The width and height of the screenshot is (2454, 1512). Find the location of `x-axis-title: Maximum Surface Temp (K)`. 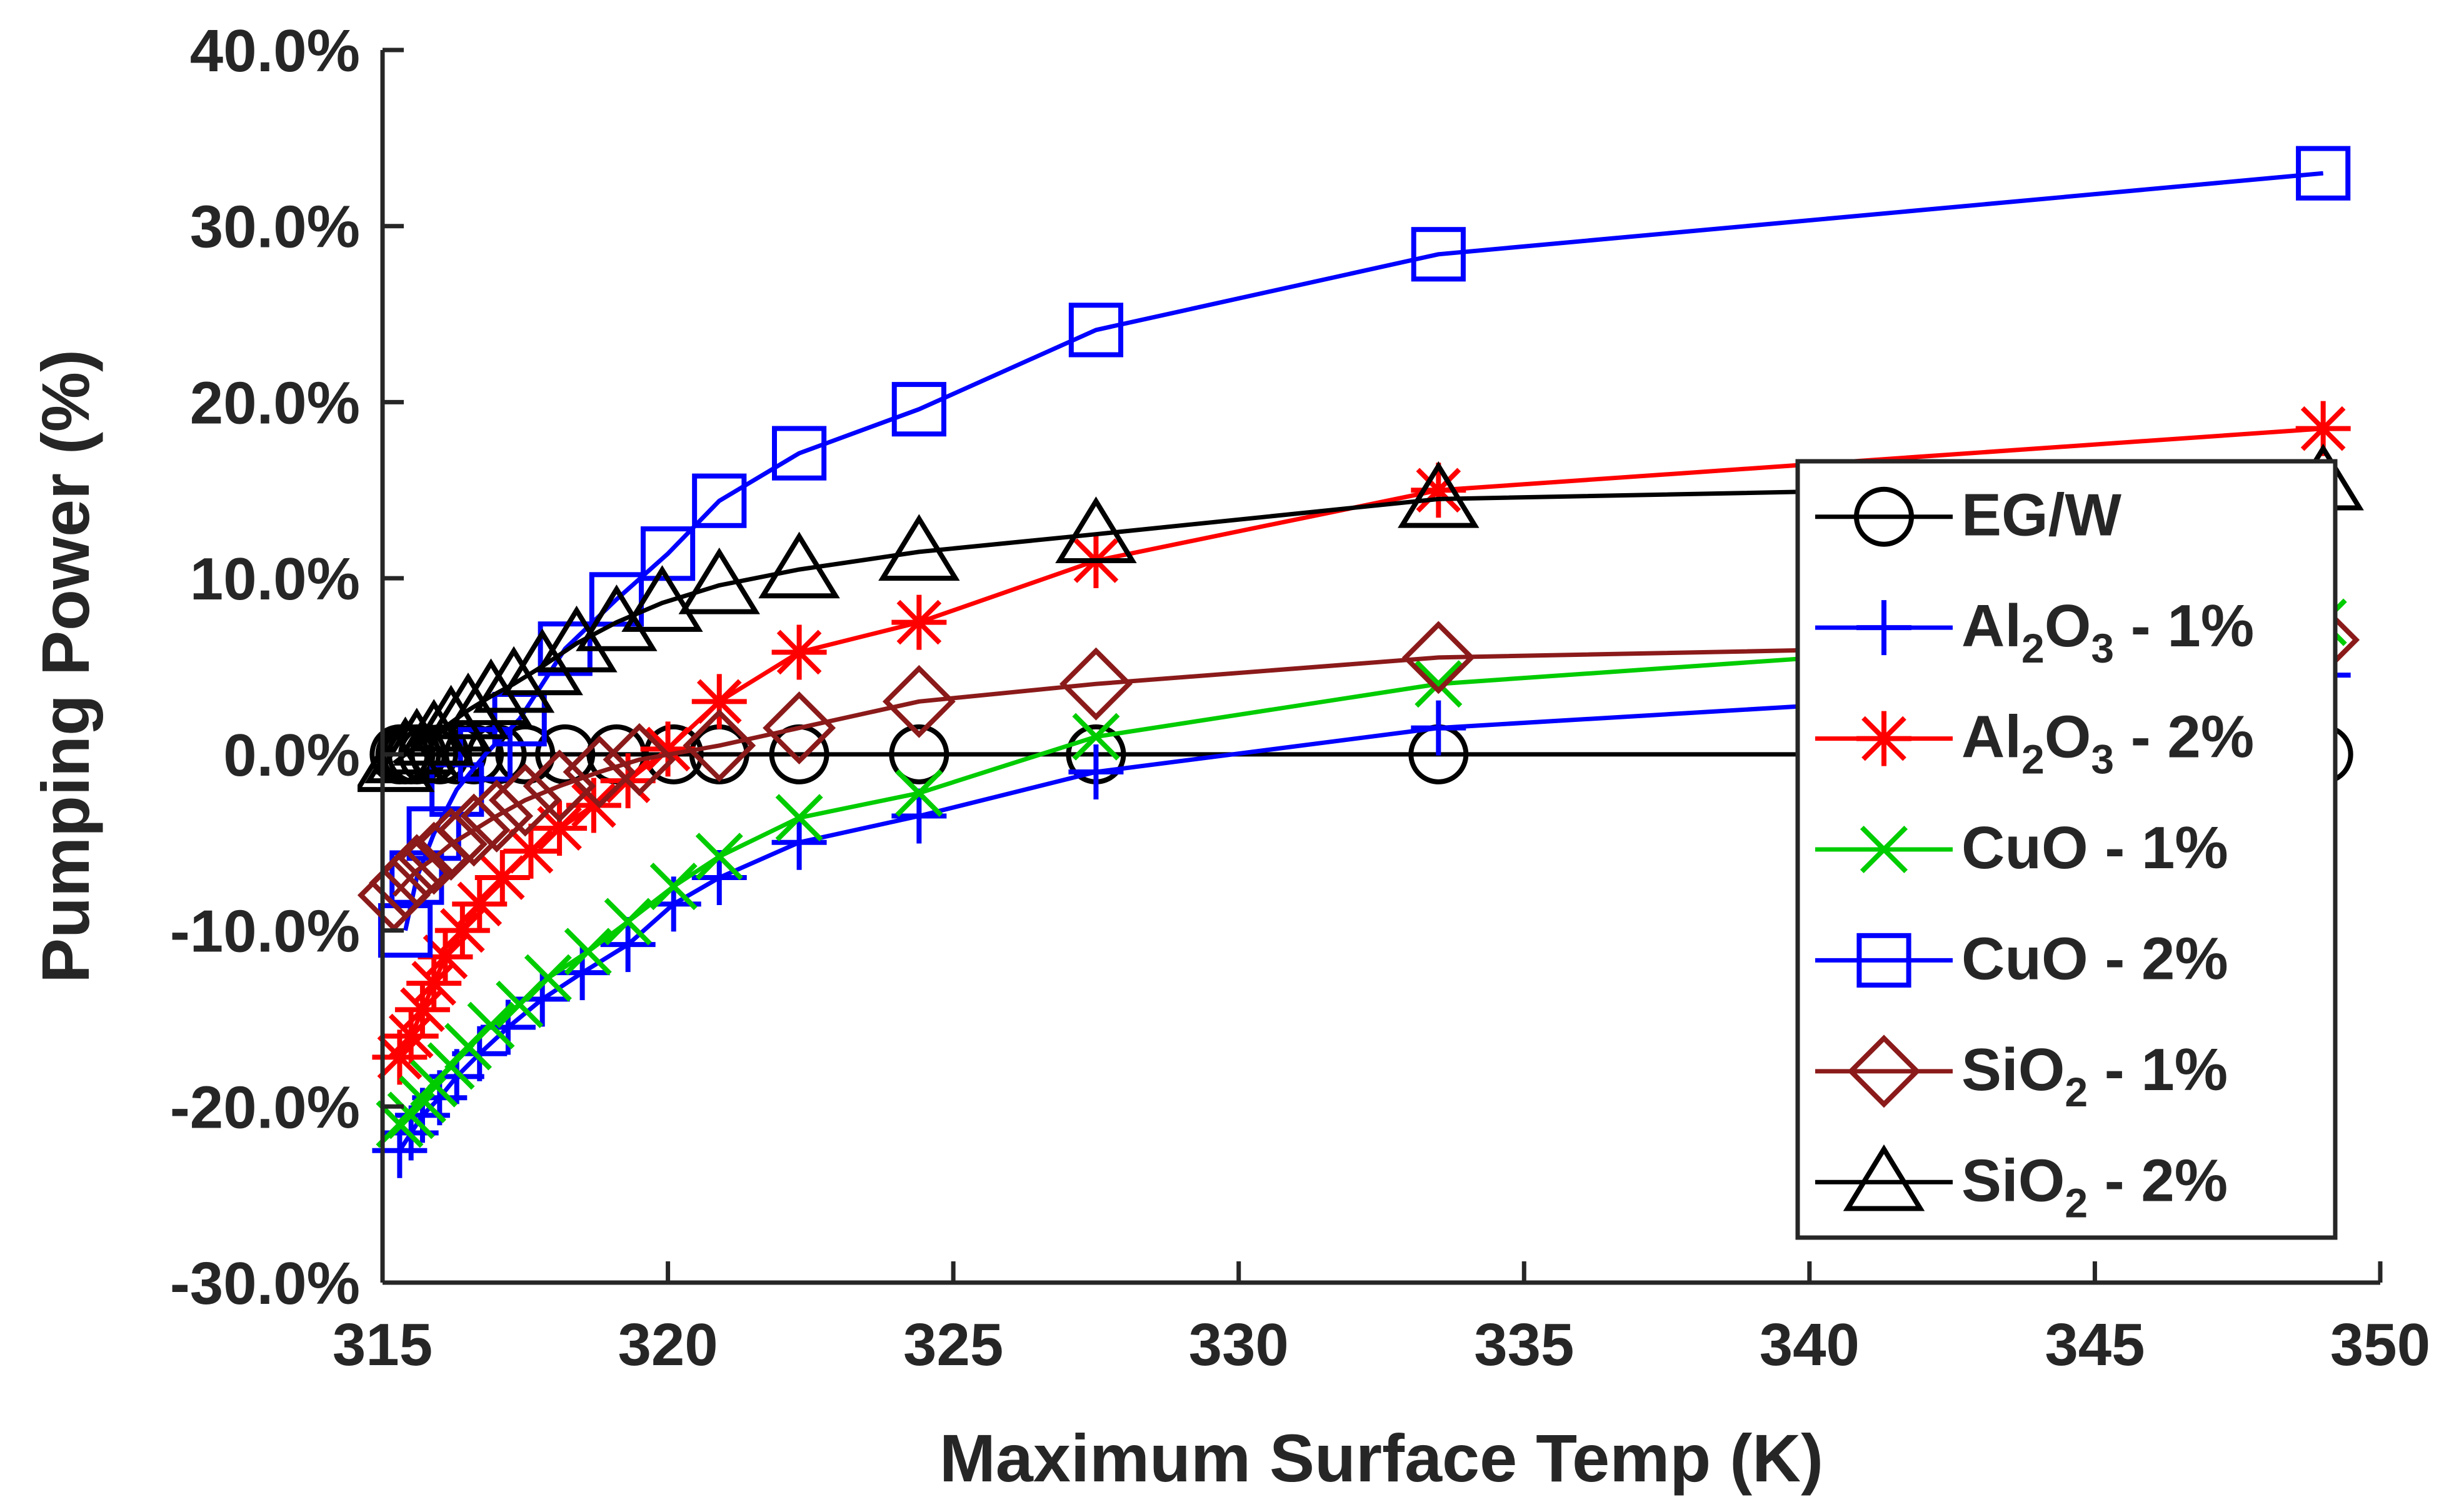

x-axis-title: Maximum Surface Temp (K) is located at coordinates (1381, 1458).